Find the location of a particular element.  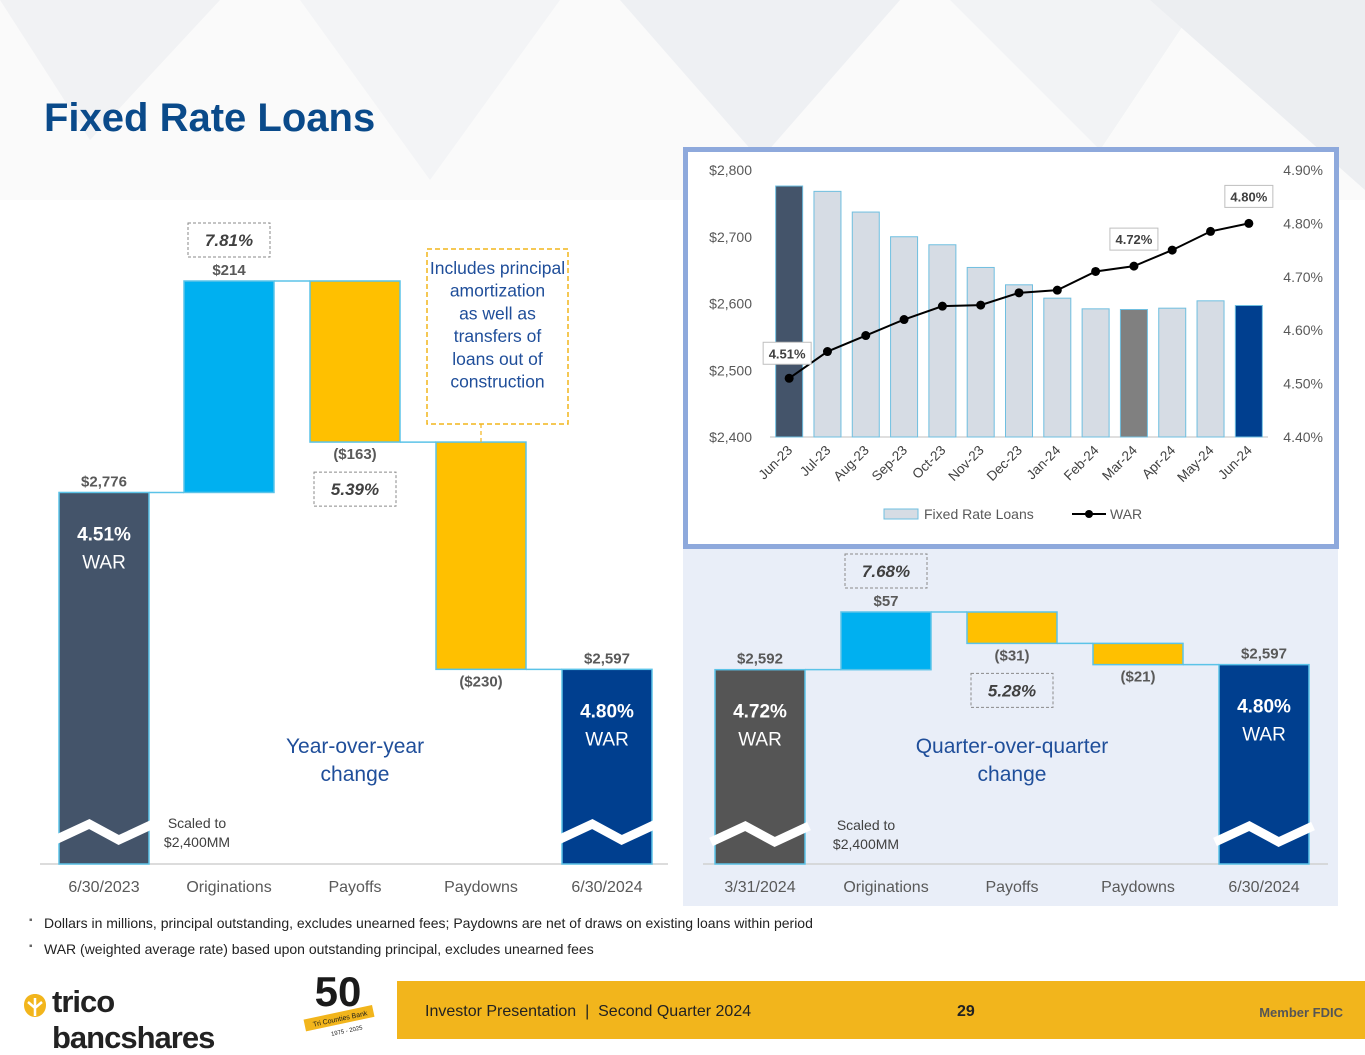

waterfall-bar-paydowns is located at coordinates (1138, 654).